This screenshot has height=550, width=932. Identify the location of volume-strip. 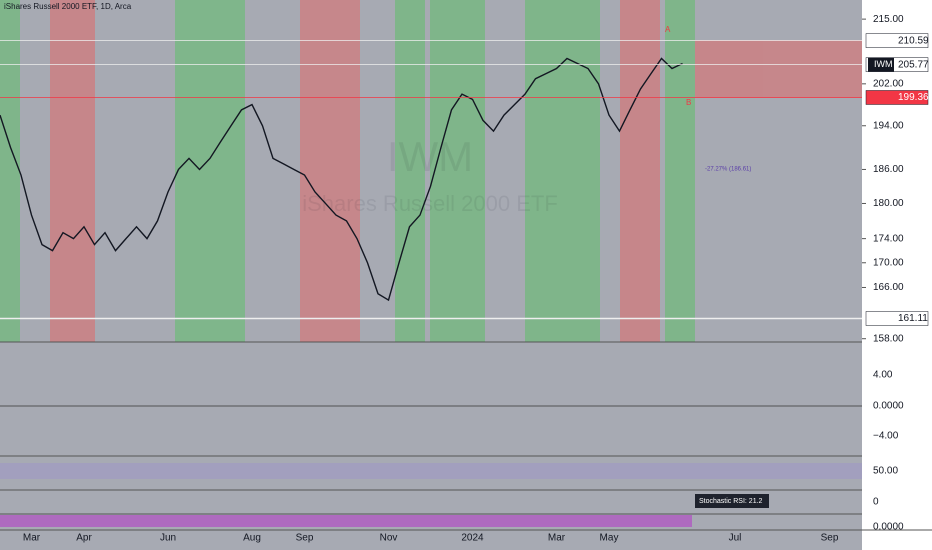
(346, 521).